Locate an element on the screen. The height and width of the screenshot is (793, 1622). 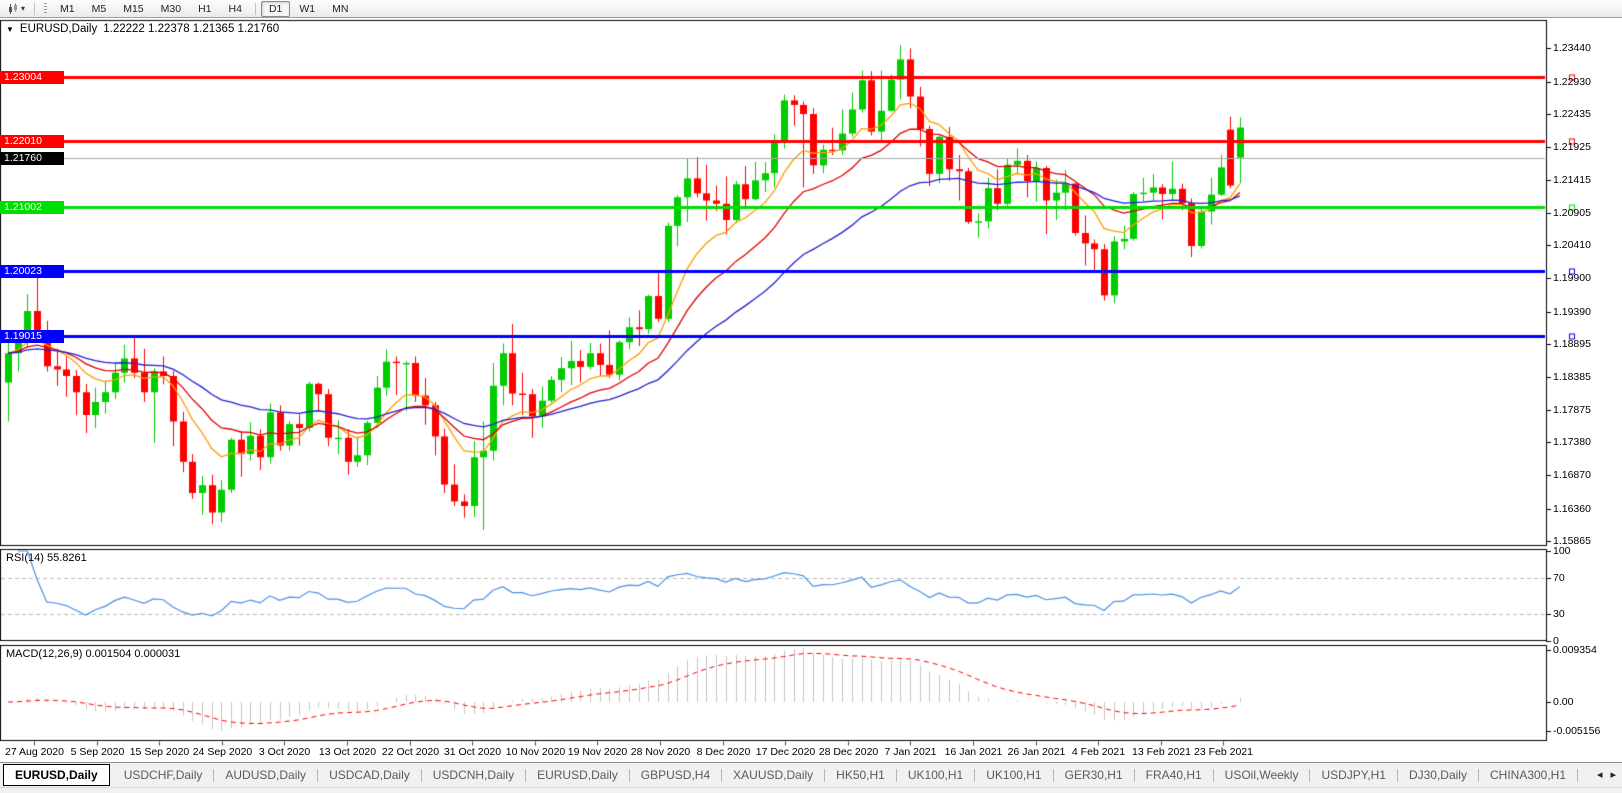
tab-item-USOil-Weekly: USOil,Weekly is located at coordinates (1261, 775).